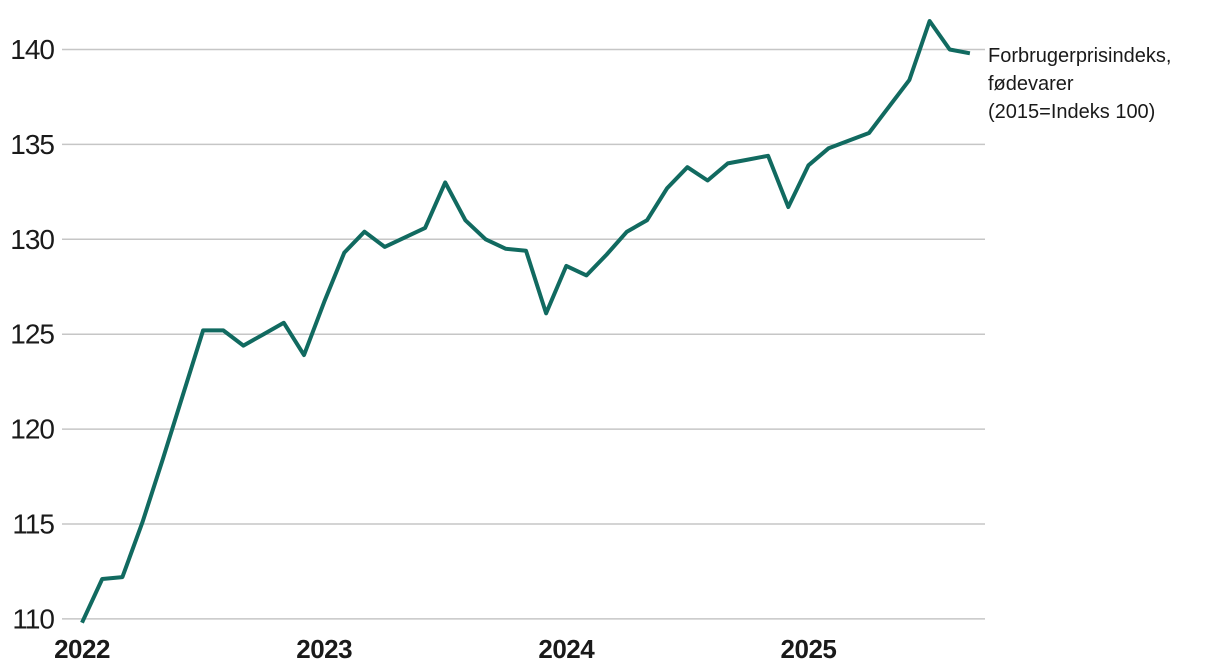 This screenshot has height=672, width=1220. I want to click on y-axis-tick-label: 140, so click(32, 49).